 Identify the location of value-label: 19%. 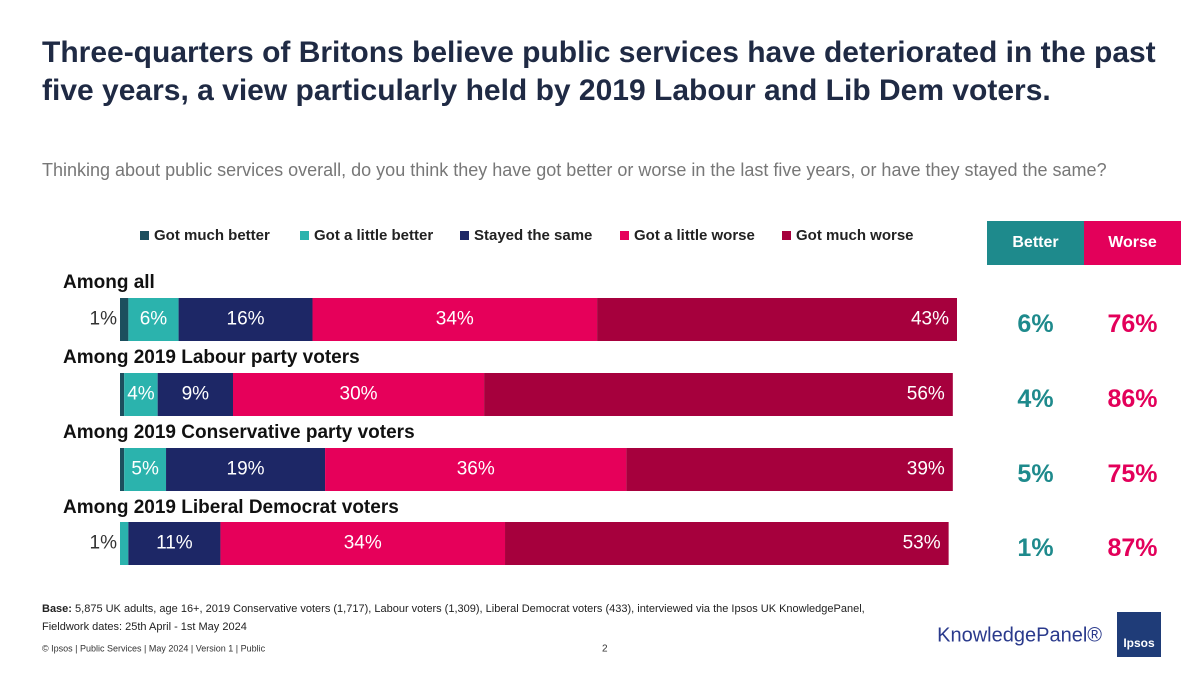
(246, 469).